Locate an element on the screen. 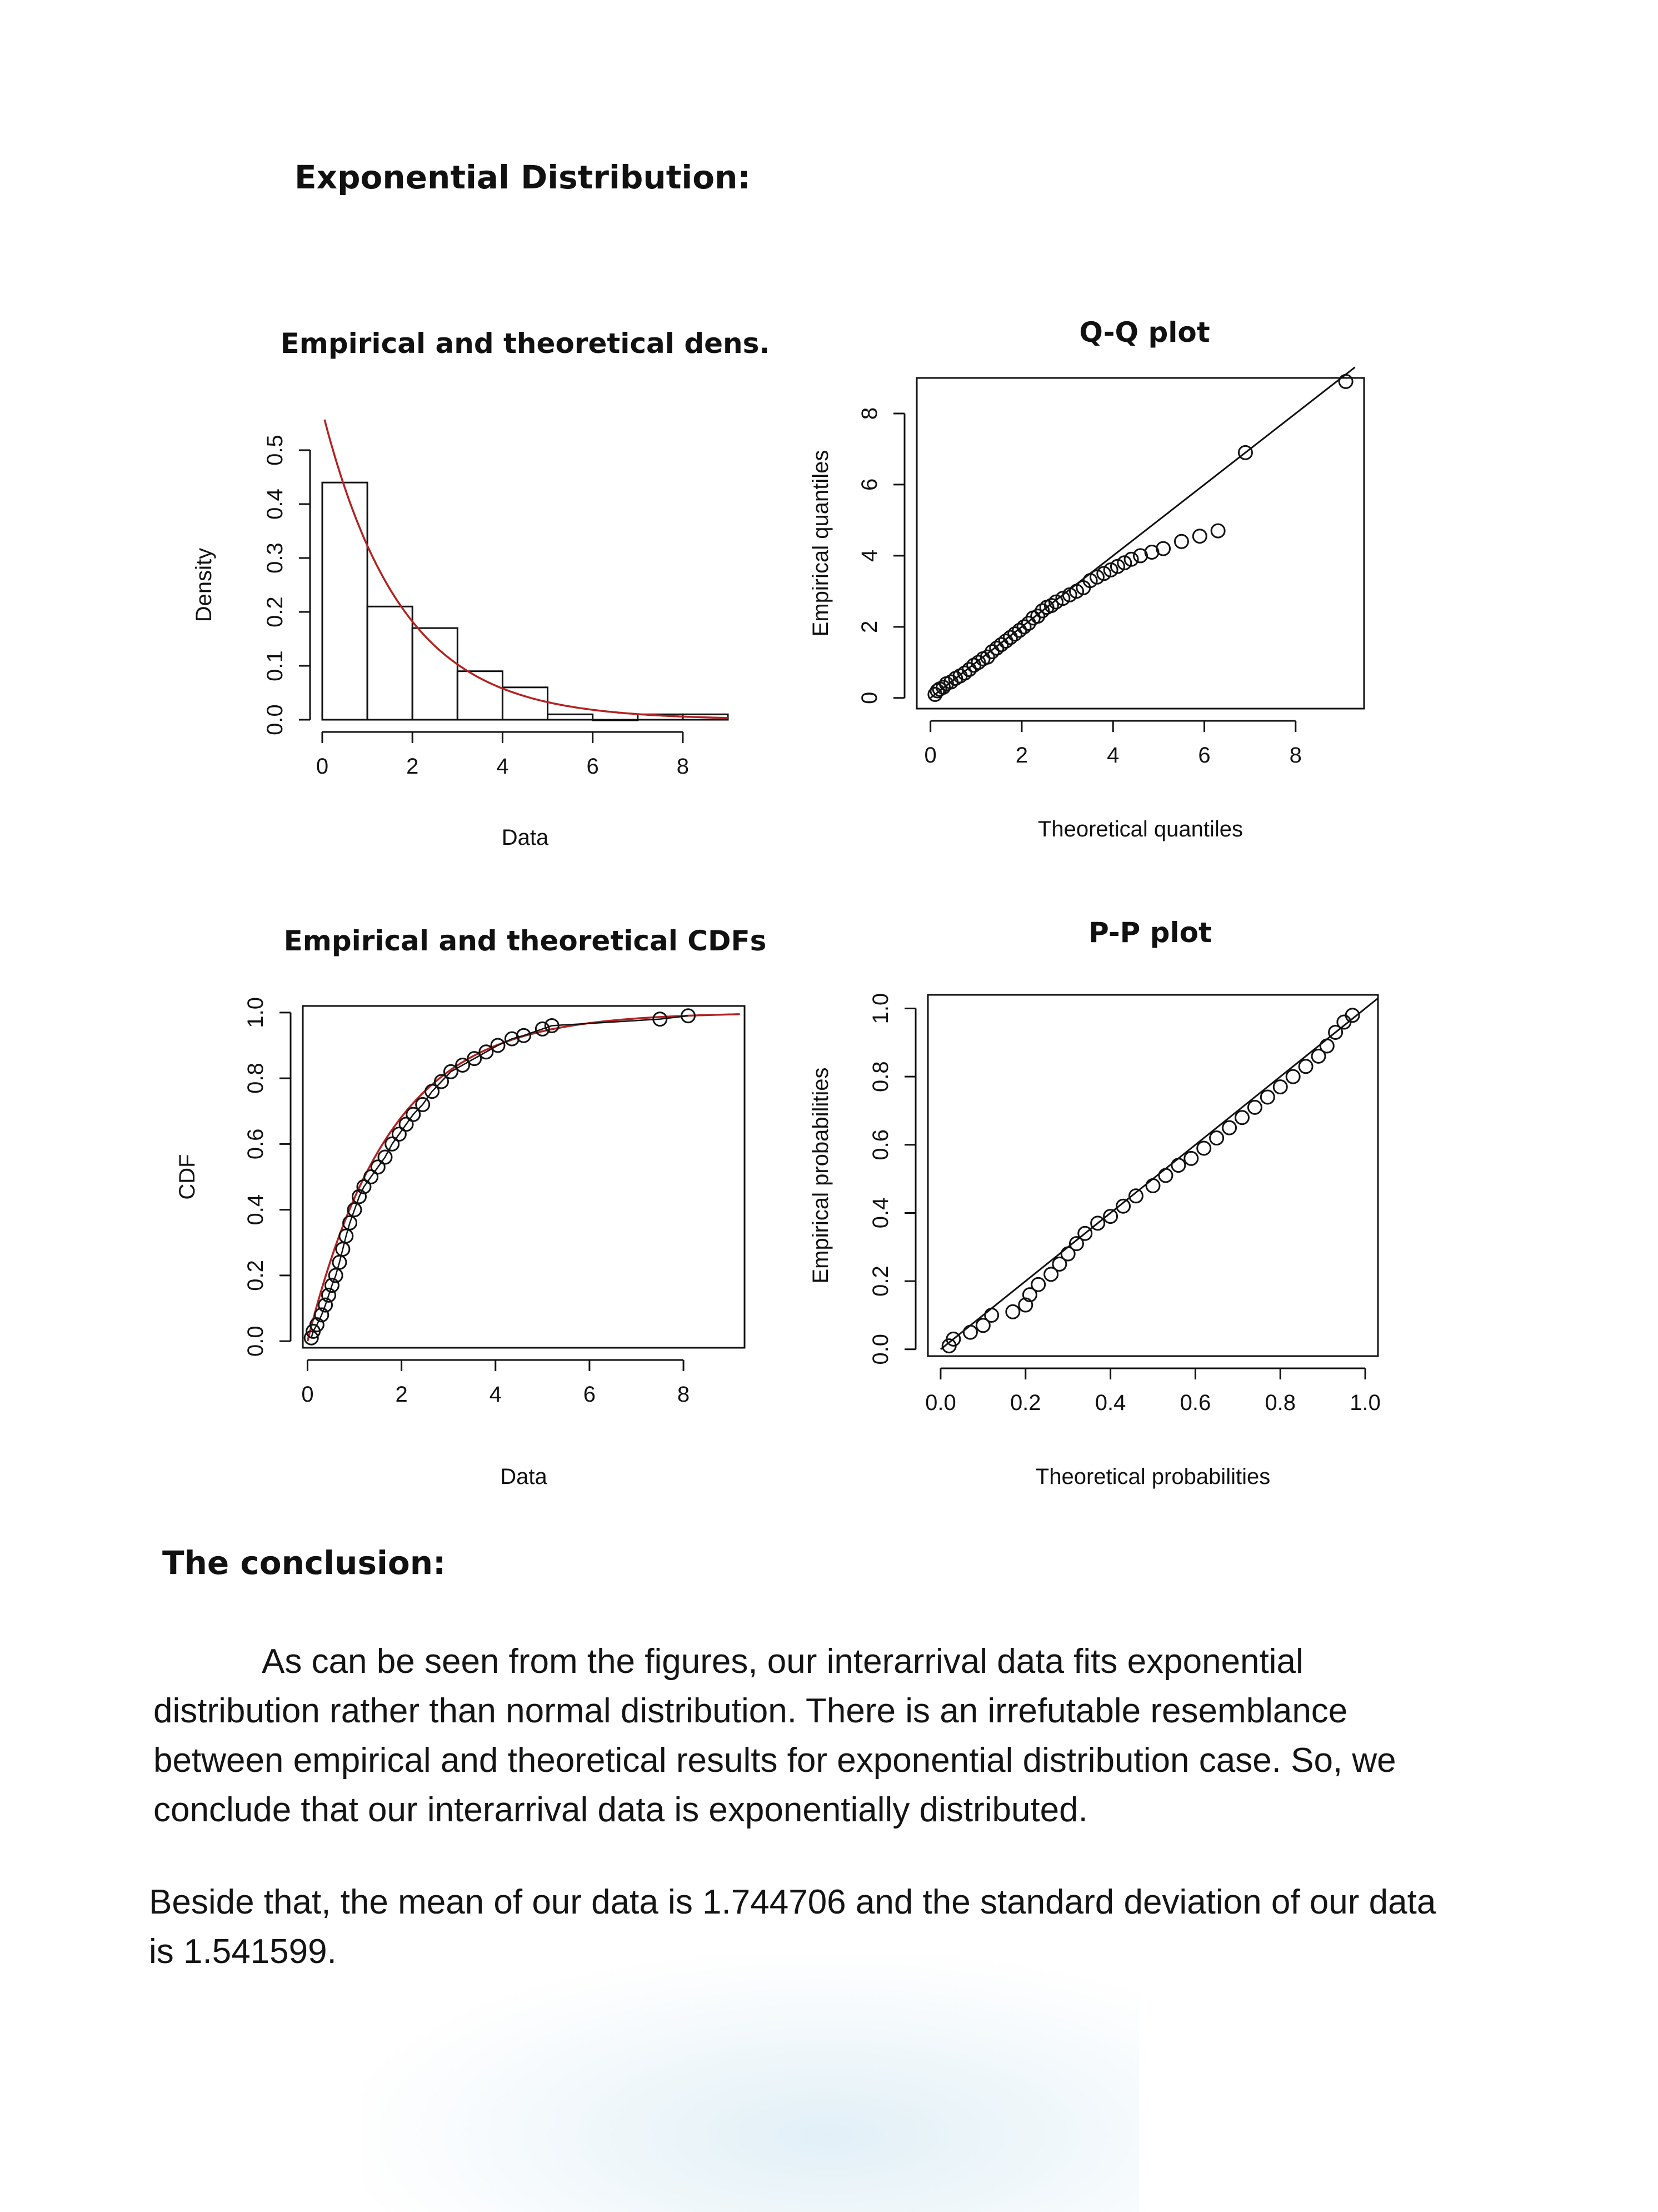  chart-title: Empirical and theoretical CDFs is located at coordinates (525, 941).